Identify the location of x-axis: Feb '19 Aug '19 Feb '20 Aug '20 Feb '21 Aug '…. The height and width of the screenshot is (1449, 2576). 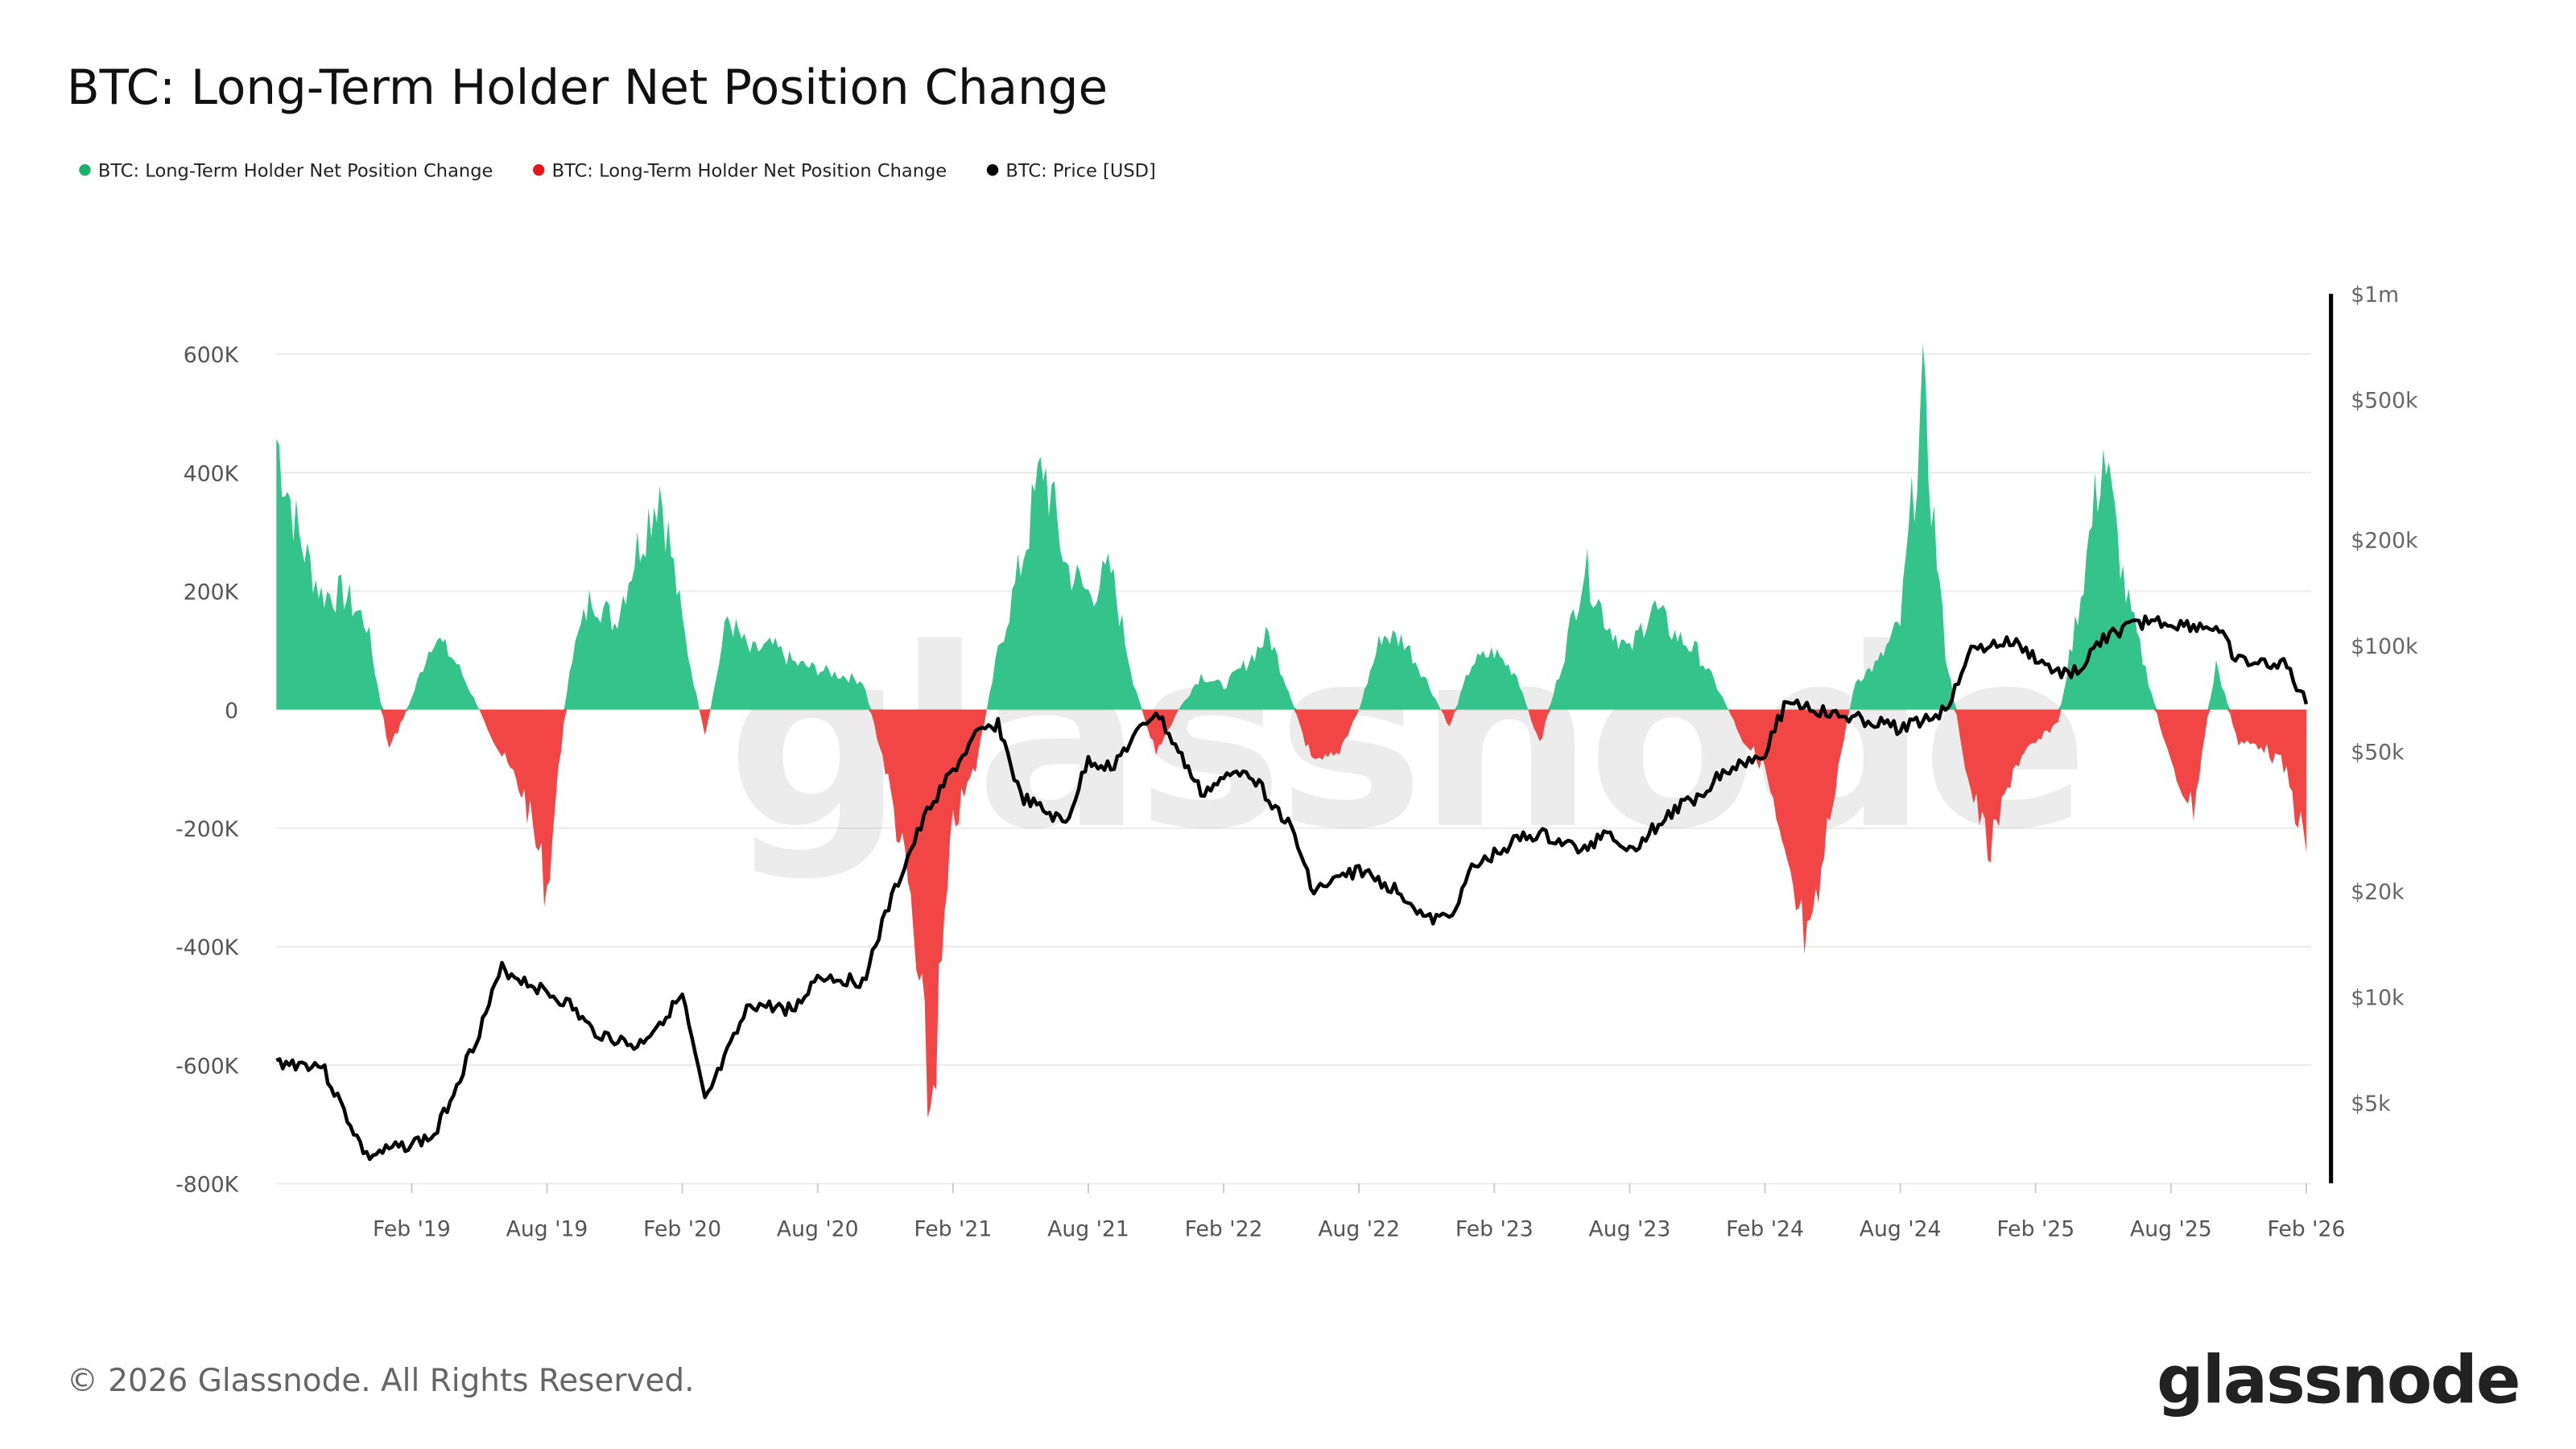
(1359, 1212).